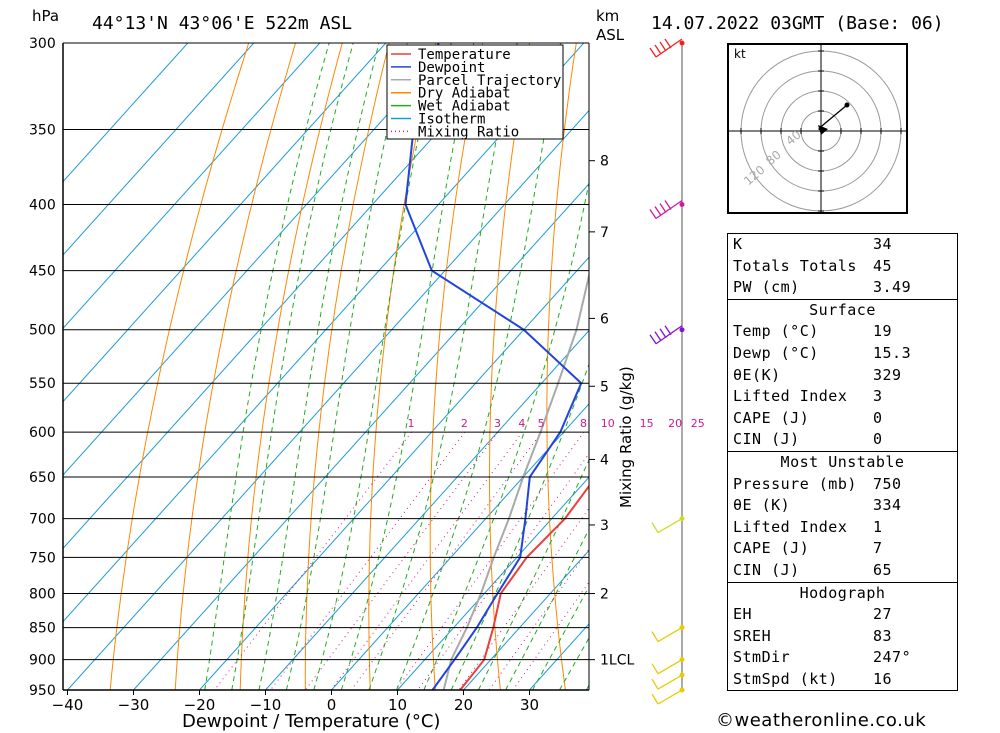 The image size is (1000, 733). What do you see at coordinates (795, 483) in the screenshot?
I see `mu-pressure-label: Pressure (mb)` at bounding box center [795, 483].